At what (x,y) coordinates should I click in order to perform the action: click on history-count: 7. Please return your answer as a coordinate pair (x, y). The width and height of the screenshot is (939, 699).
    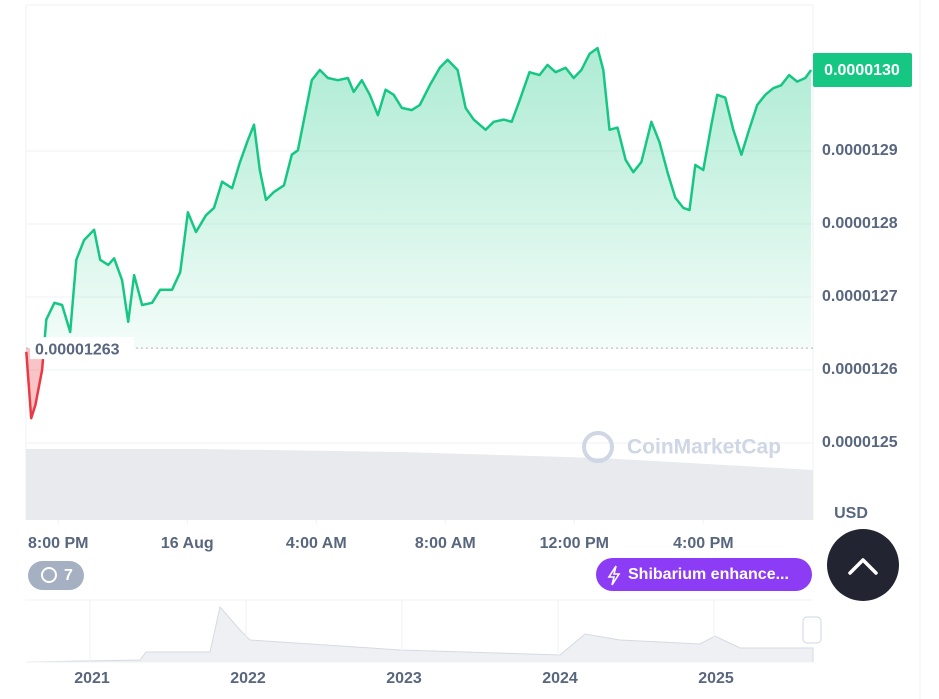
    Looking at the image, I should click on (68, 575).